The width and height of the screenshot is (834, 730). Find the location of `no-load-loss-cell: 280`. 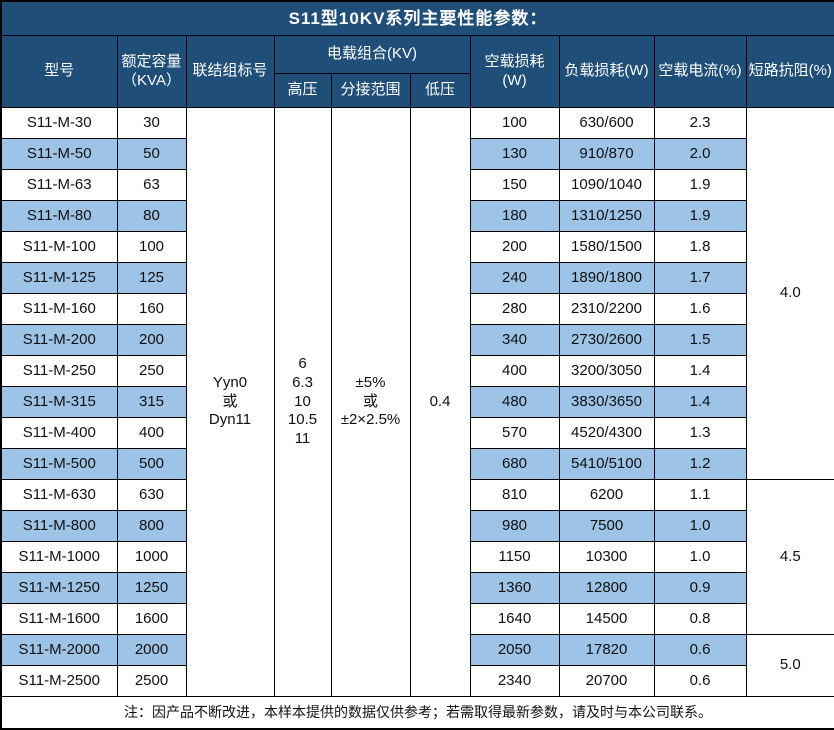

no-load-loss-cell: 280 is located at coordinates (514, 309).